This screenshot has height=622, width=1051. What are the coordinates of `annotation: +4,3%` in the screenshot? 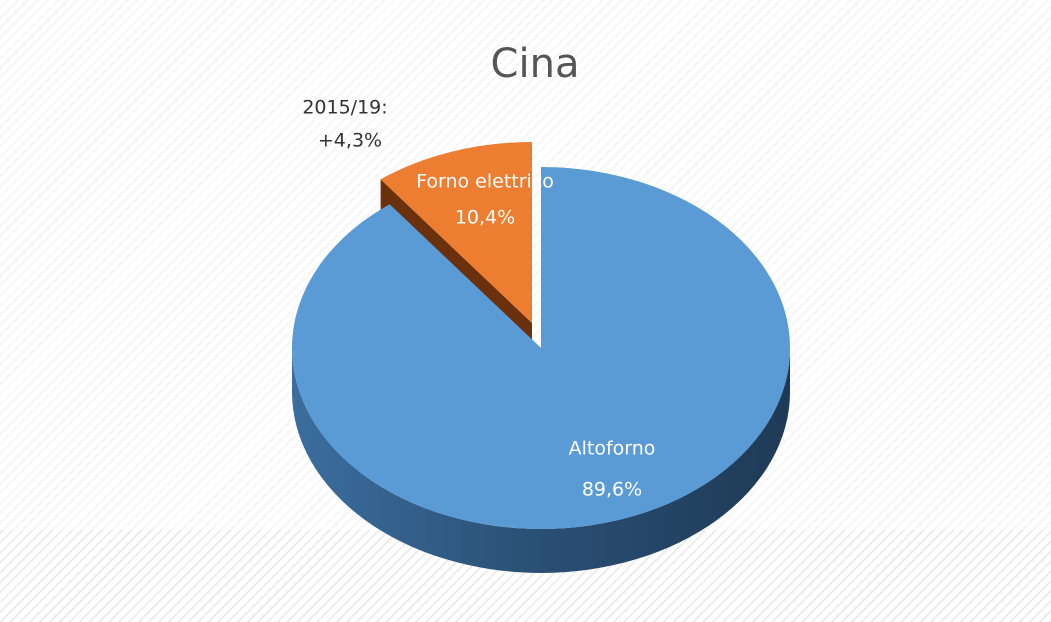 It's located at (350, 141).